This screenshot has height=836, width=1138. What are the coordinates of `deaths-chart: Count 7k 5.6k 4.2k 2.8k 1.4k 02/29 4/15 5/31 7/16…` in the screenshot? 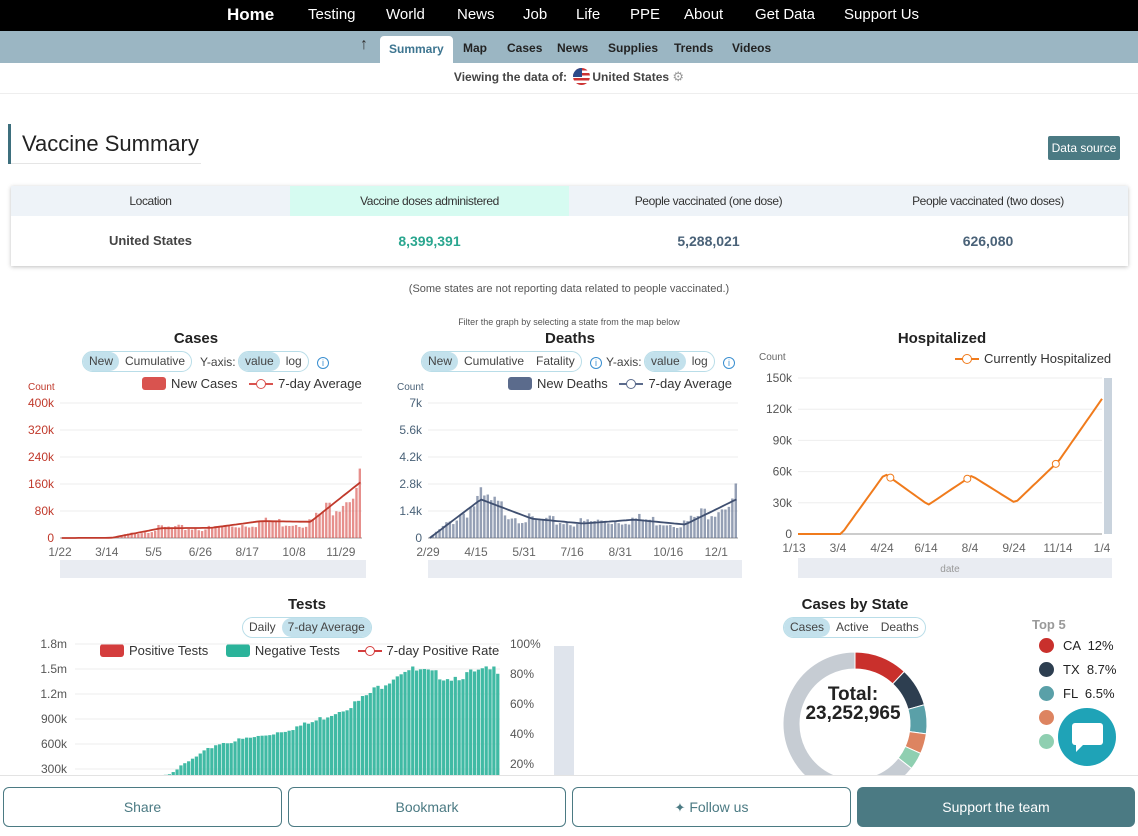 It's located at (570, 480).